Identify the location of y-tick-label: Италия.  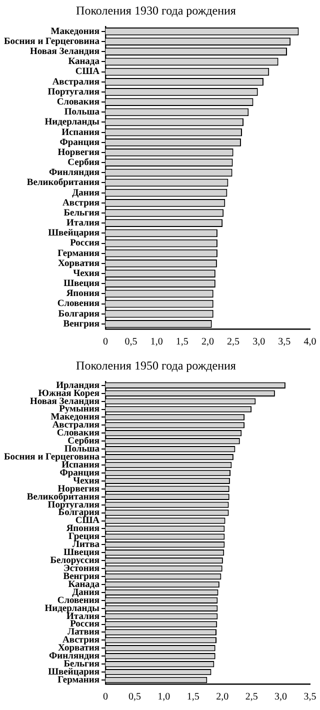
(83, 223).